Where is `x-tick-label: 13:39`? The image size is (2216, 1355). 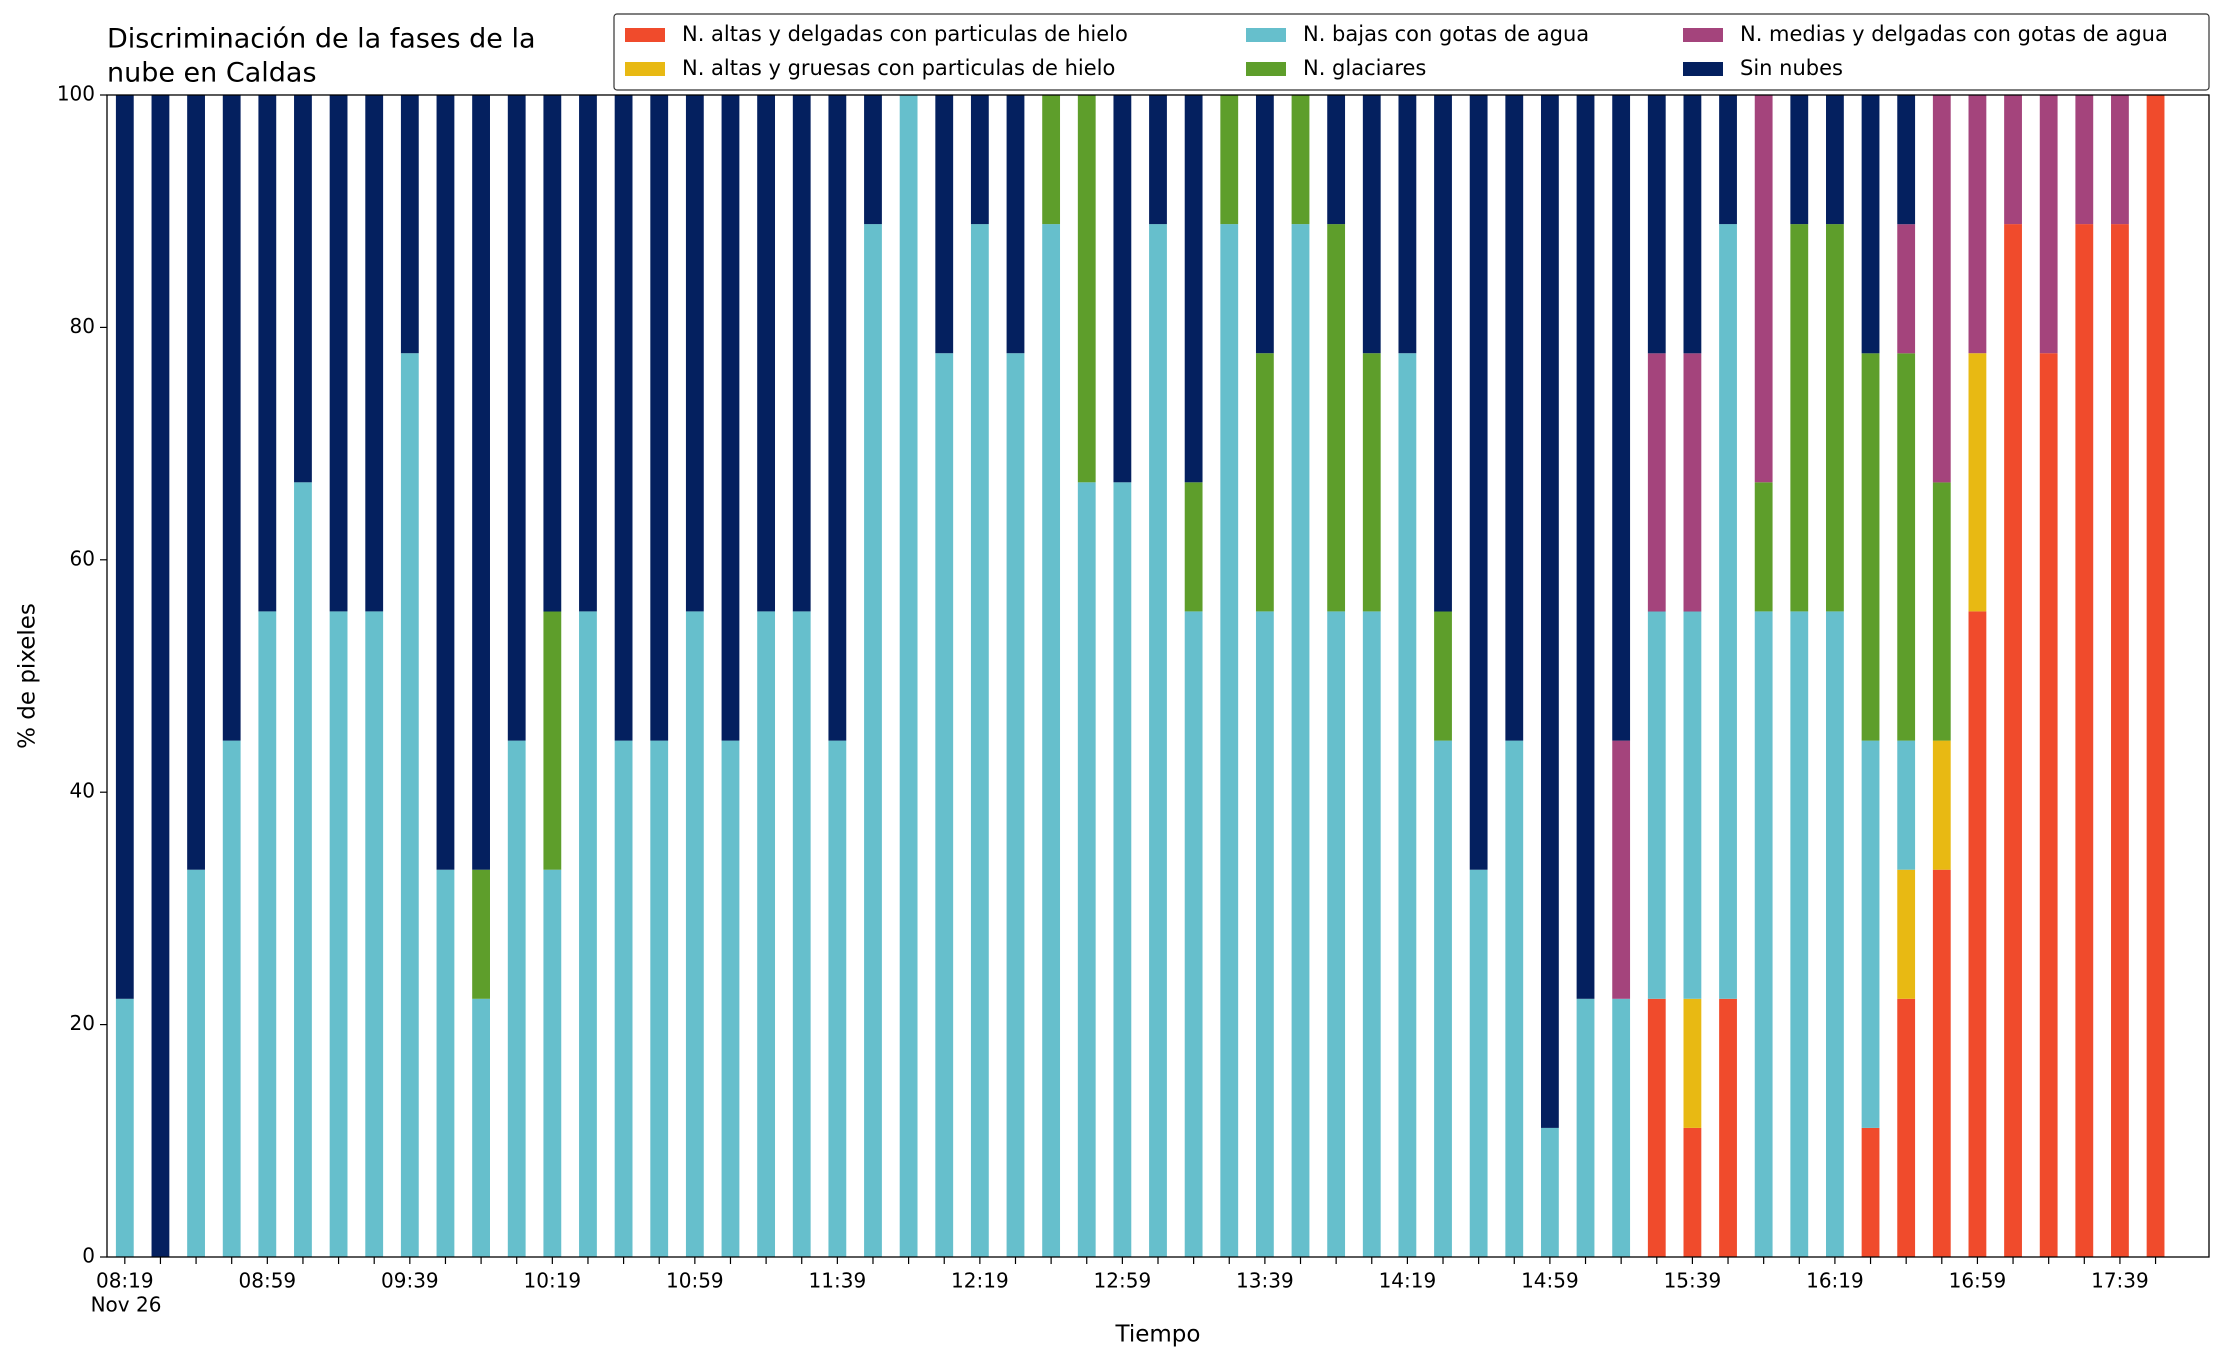 x-tick-label: 13:39 is located at coordinates (1265, 1281).